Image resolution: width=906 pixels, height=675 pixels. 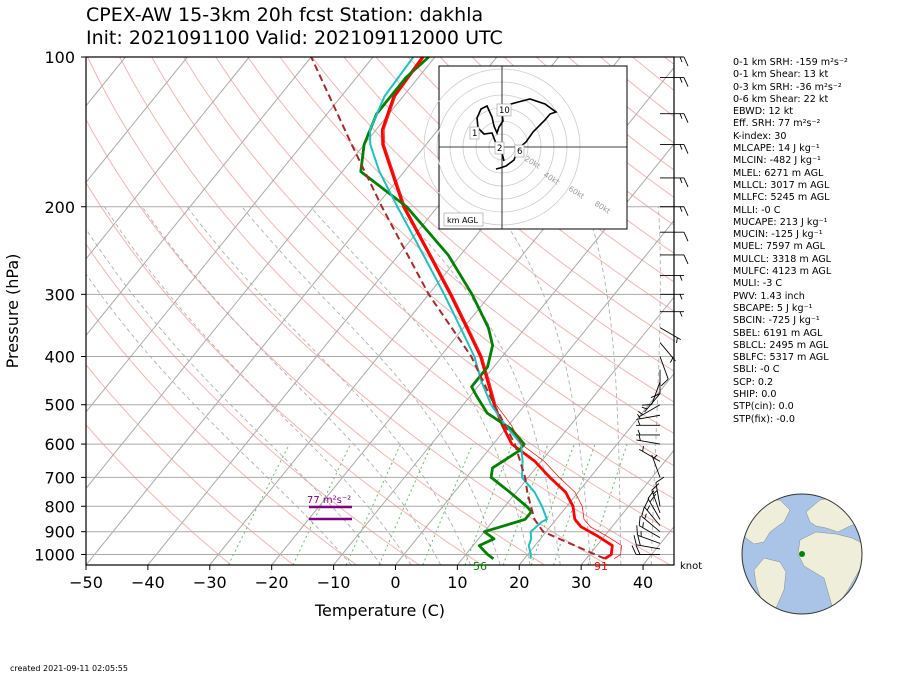 What do you see at coordinates (760, 136) in the screenshot?
I see `parameter-line: K-index: 30` at bounding box center [760, 136].